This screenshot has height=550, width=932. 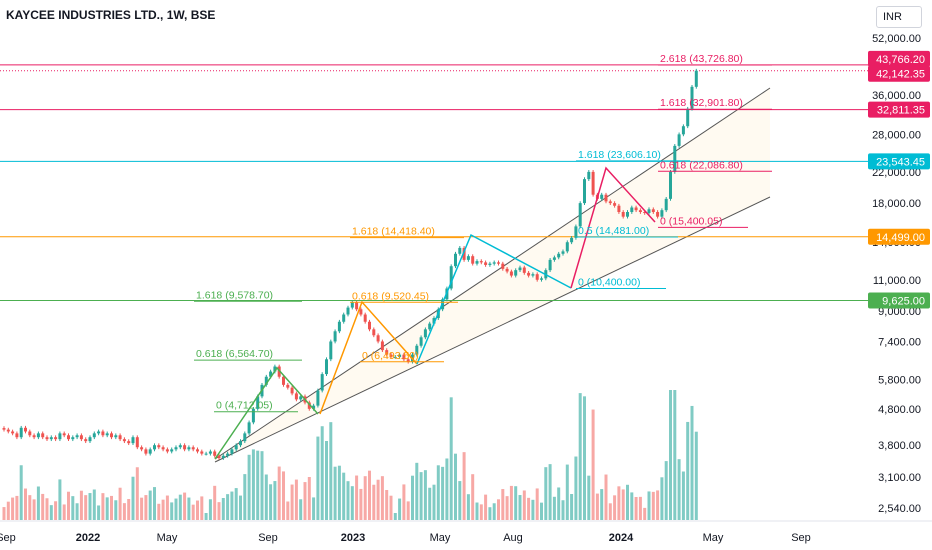 I want to click on fib-level-label: 0.5 (14,481.00), so click(x=613, y=231).